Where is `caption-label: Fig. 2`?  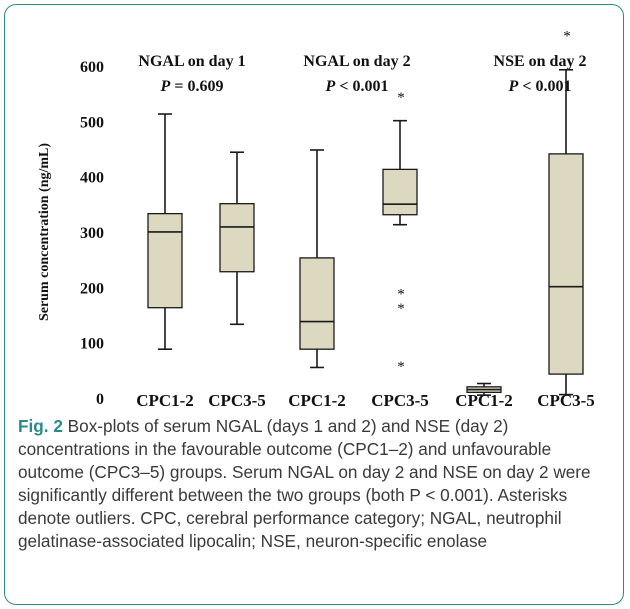 caption-label: Fig. 2 is located at coordinates (40, 426).